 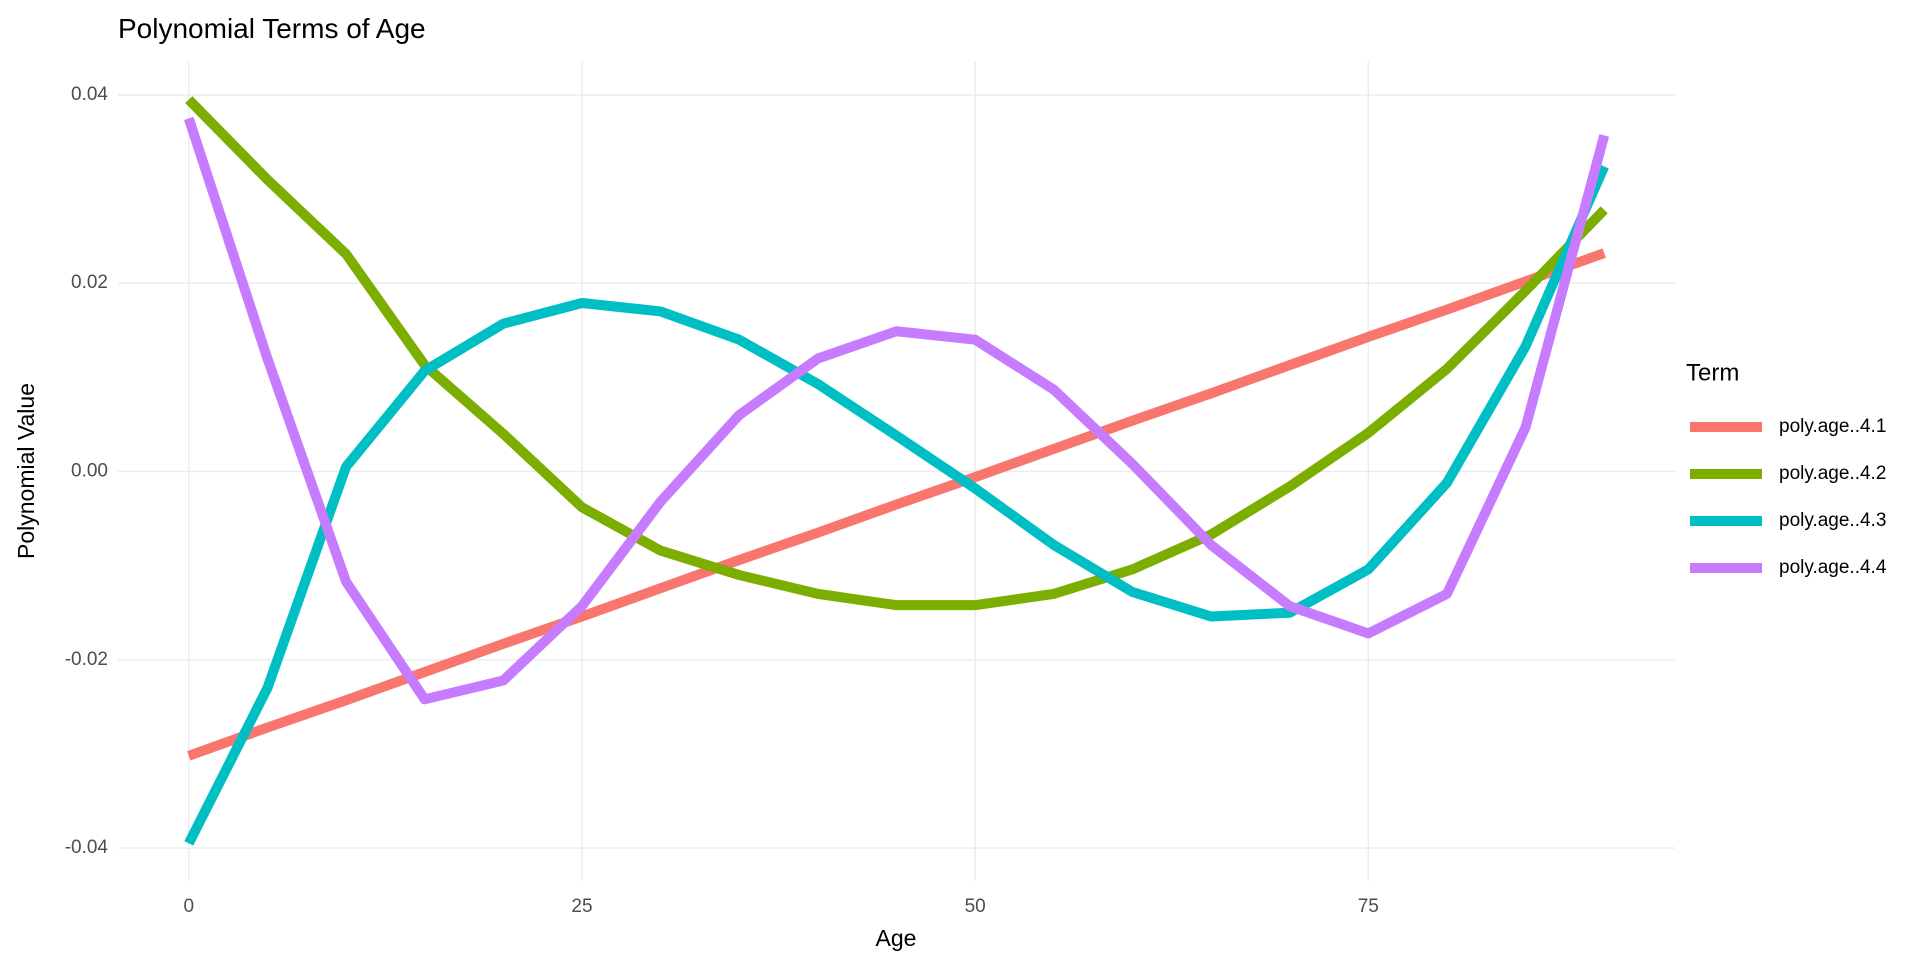 What do you see at coordinates (1368, 906) in the screenshot?
I see `x-tick-label: 75` at bounding box center [1368, 906].